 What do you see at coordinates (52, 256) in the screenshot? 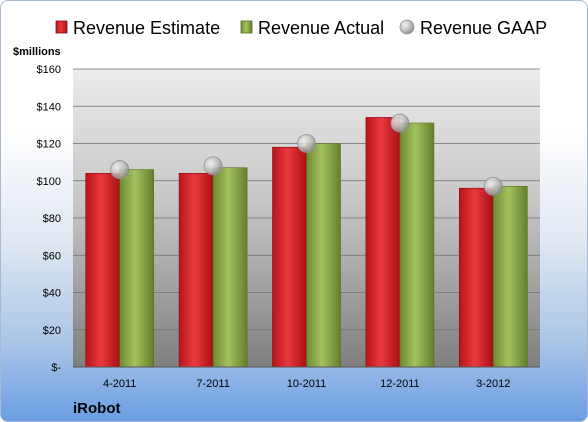
I see `y-tick-label: $60` at bounding box center [52, 256].